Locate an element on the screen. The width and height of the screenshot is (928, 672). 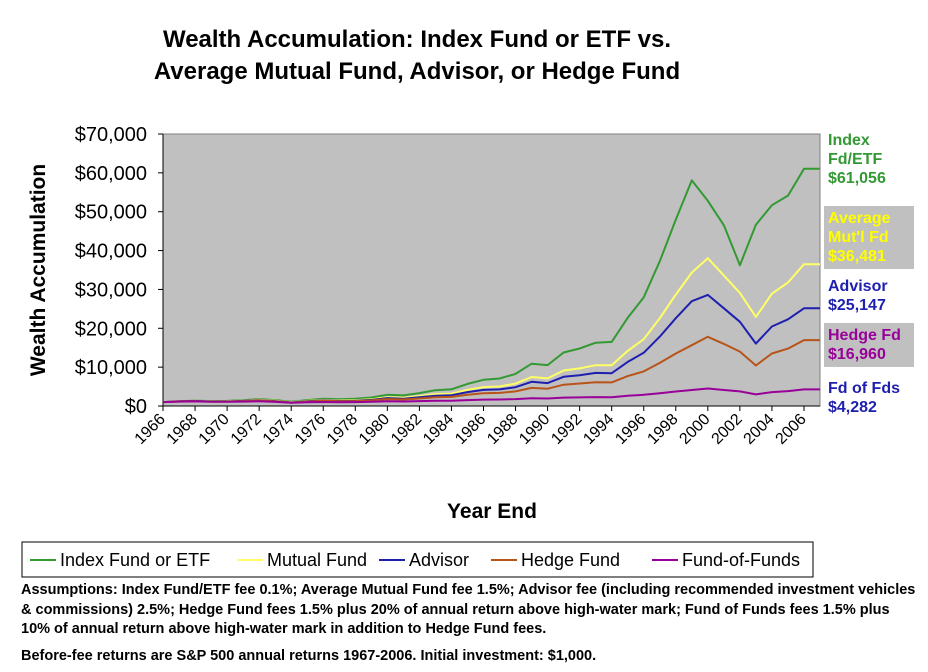
y-tick-label: $20,000 is located at coordinates (111, 329).